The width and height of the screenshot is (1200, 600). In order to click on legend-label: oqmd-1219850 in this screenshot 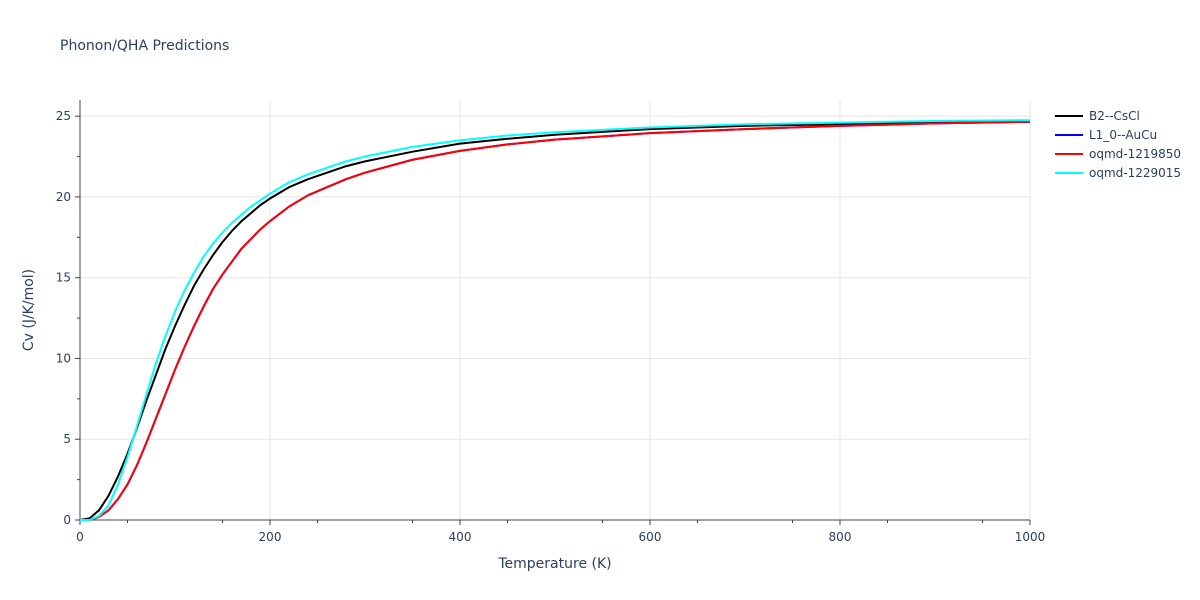, I will do `click(1135, 154)`.